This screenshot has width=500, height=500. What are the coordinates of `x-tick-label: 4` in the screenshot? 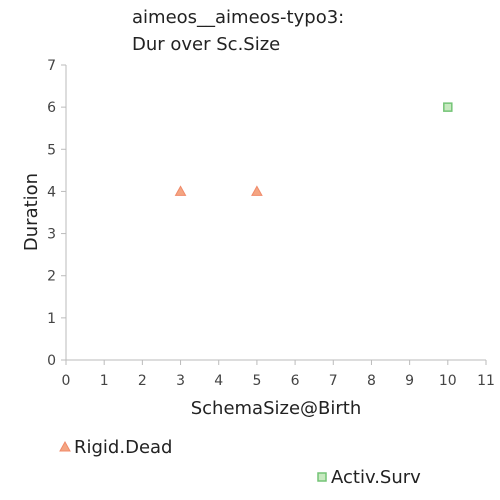 It's located at (218, 381).